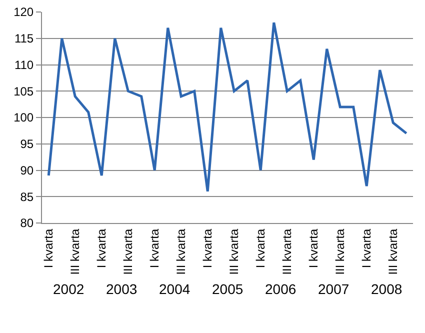 This screenshot has width=425, height=333. I want to click on y-tick-label: 100, so click(24, 117).